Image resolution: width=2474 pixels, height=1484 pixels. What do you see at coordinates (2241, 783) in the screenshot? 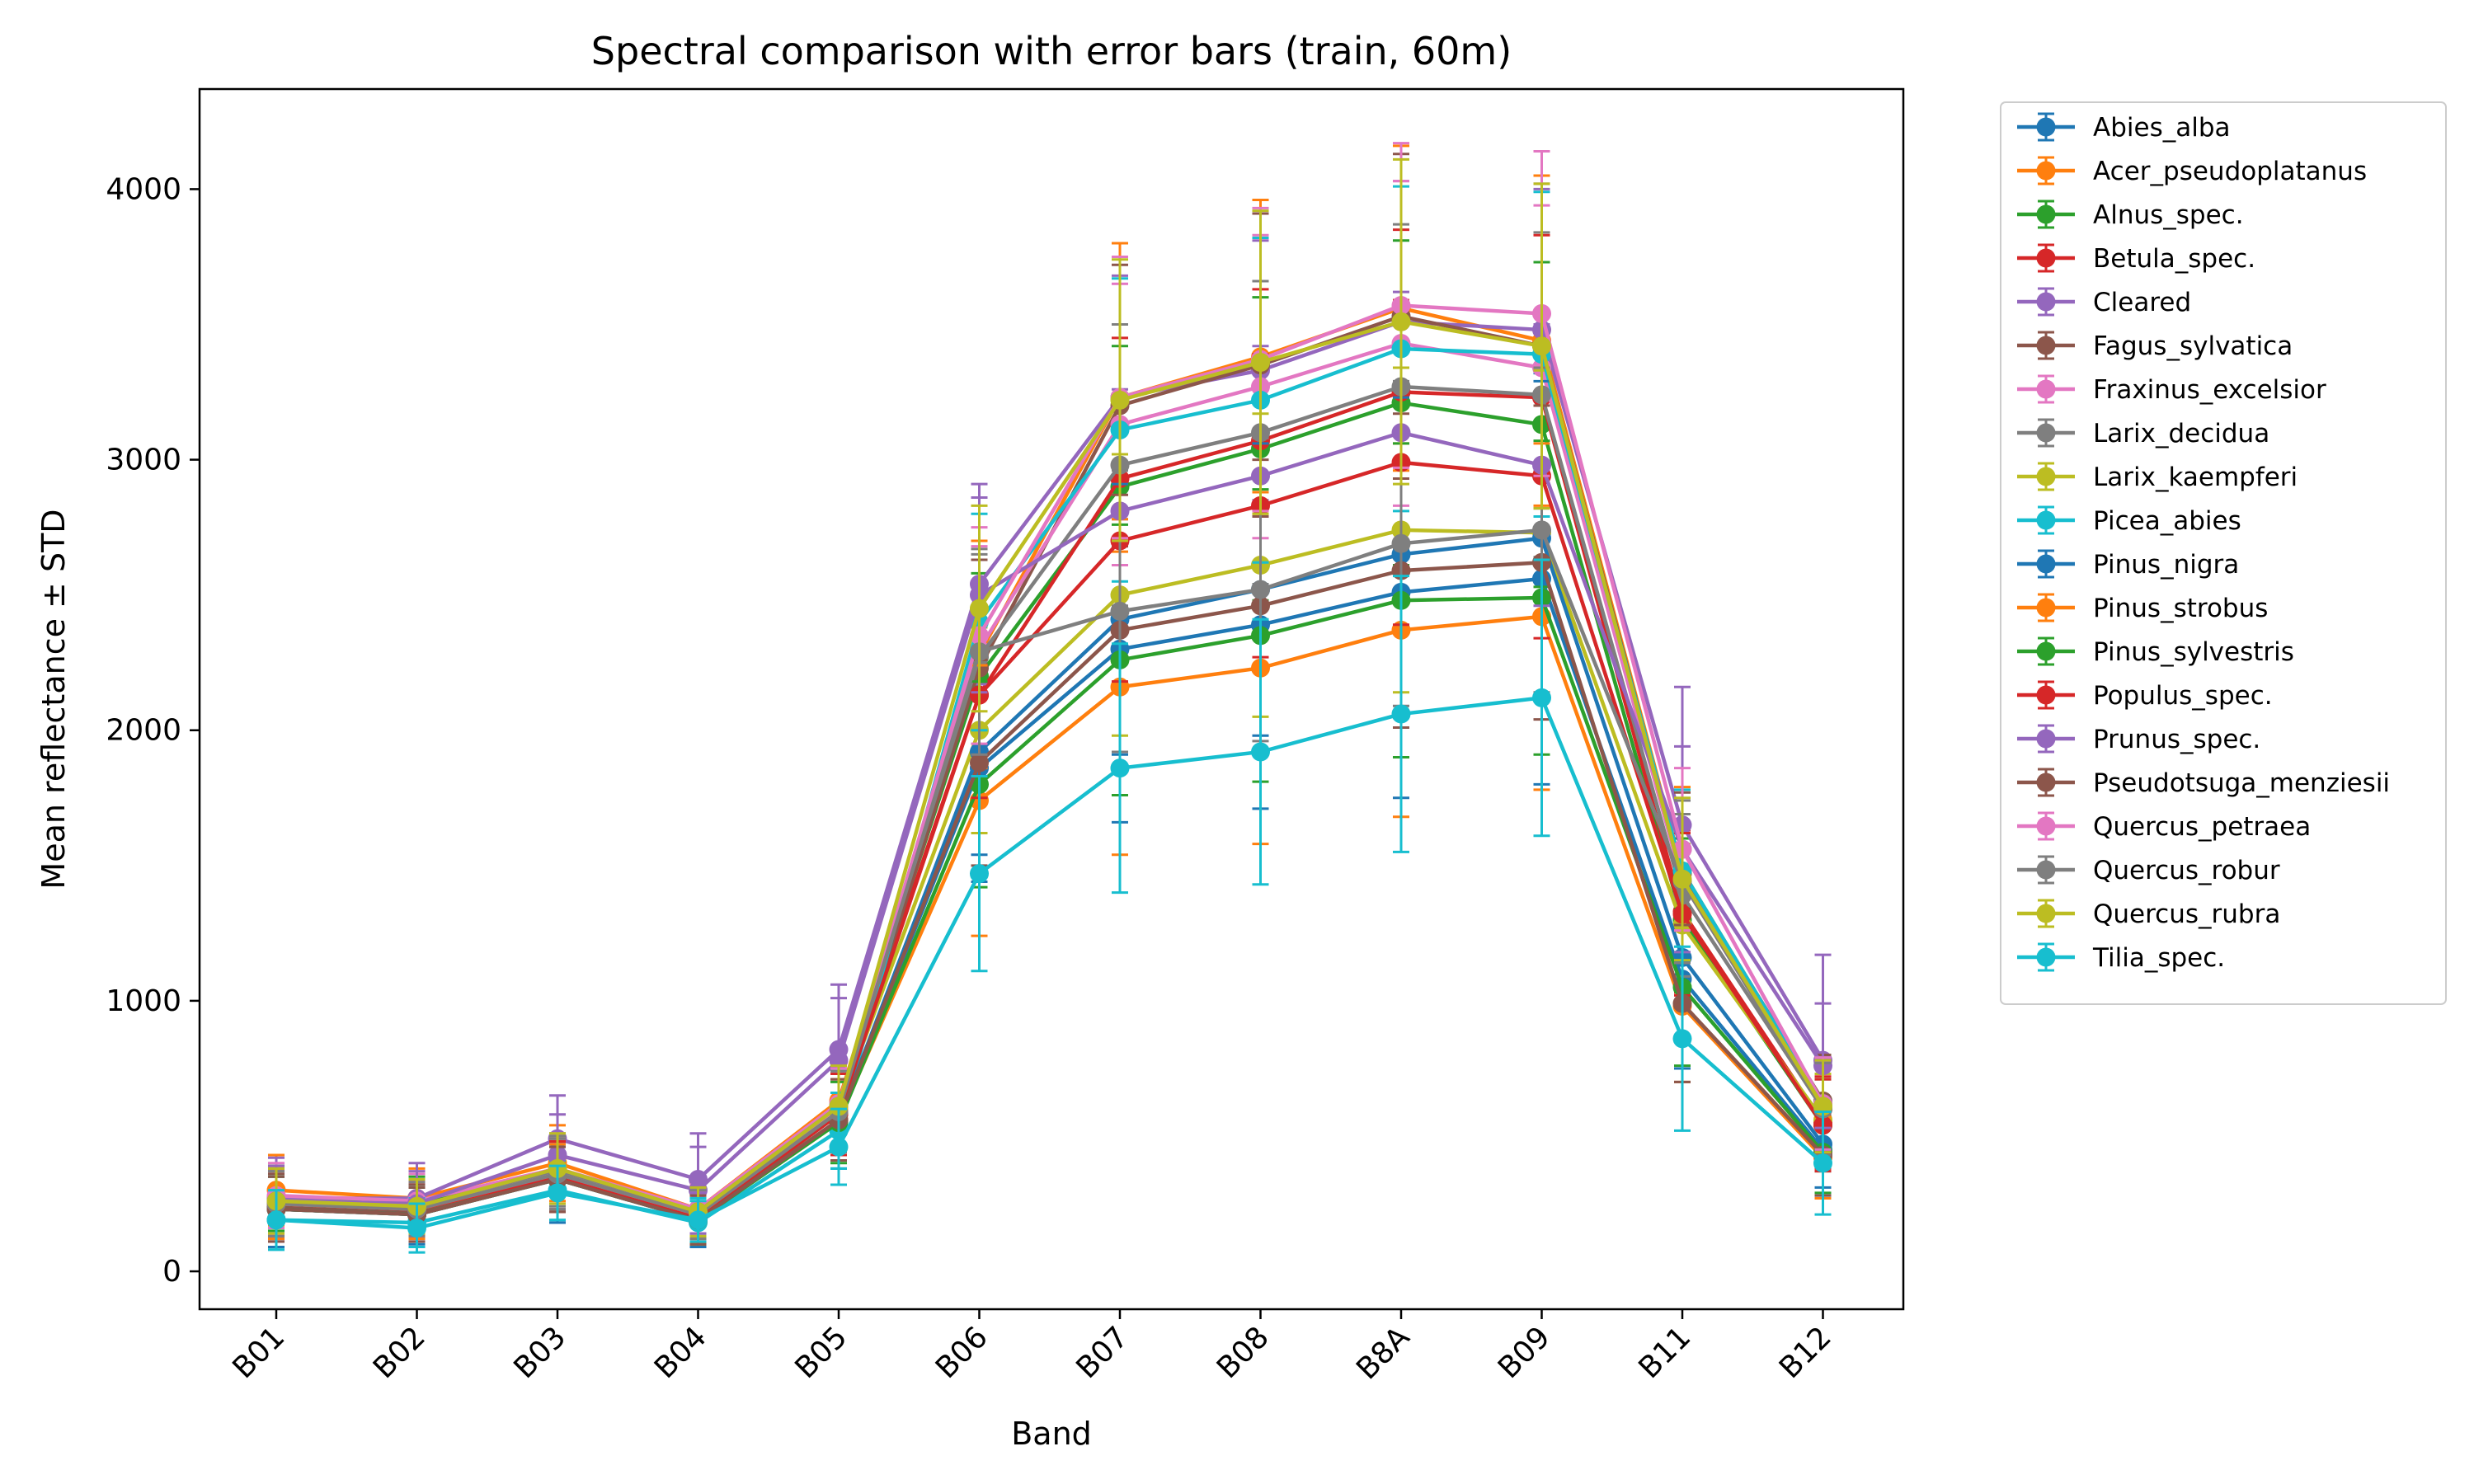
I see `legend-label: Pseudotsuga_menziesii` at bounding box center [2241, 783].